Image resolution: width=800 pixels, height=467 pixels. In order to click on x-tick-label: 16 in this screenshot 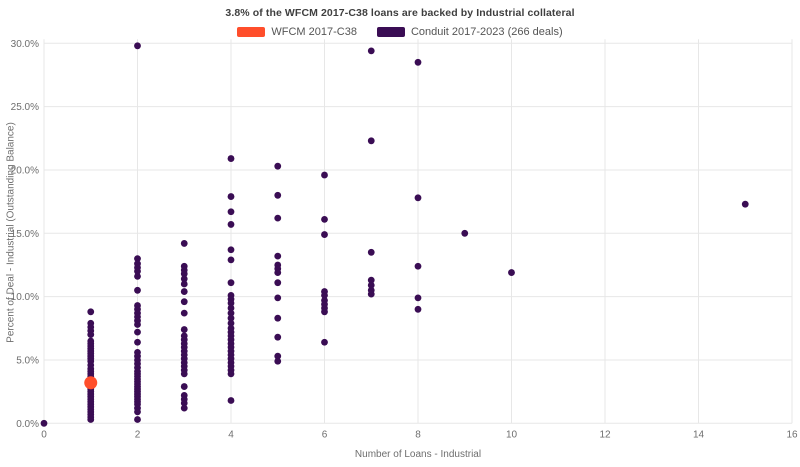, I will do `click(792, 434)`.